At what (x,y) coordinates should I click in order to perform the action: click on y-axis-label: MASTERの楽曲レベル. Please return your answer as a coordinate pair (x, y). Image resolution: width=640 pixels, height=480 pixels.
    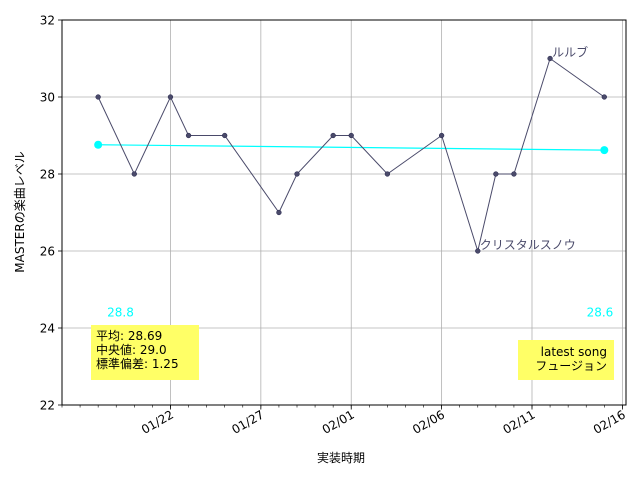
    Looking at the image, I should click on (20, 211).